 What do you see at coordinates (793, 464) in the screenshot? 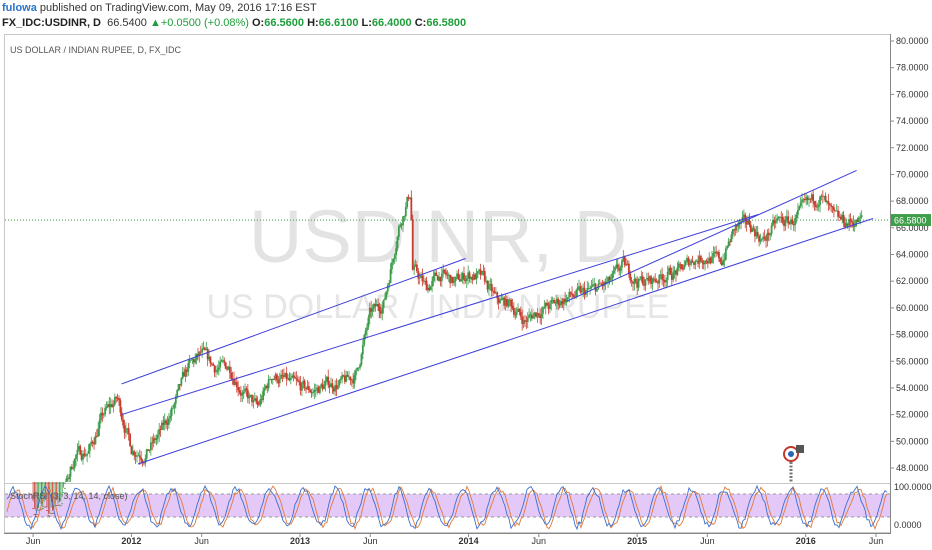
I see `event-marker-icon` at bounding box center [793, 464].